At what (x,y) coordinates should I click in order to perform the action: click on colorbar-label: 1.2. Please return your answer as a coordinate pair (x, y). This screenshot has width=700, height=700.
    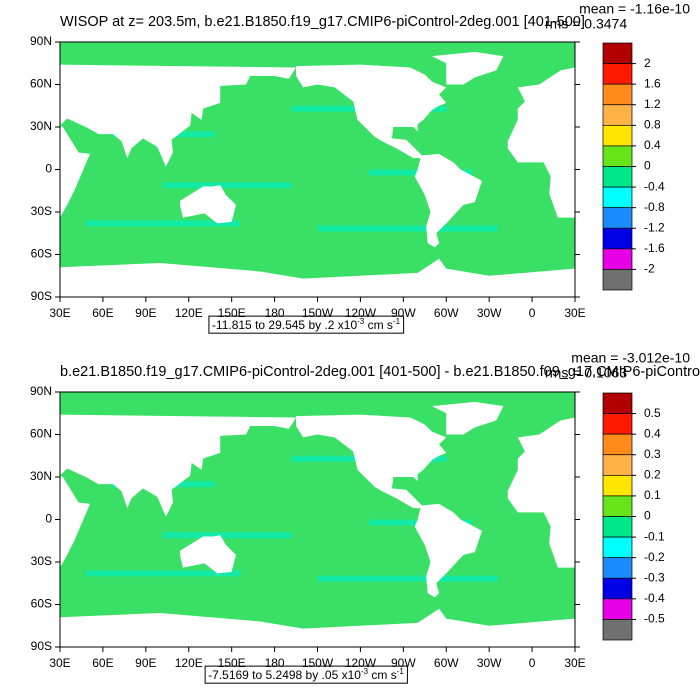
    Looking at the image, I should click on (652, 104).